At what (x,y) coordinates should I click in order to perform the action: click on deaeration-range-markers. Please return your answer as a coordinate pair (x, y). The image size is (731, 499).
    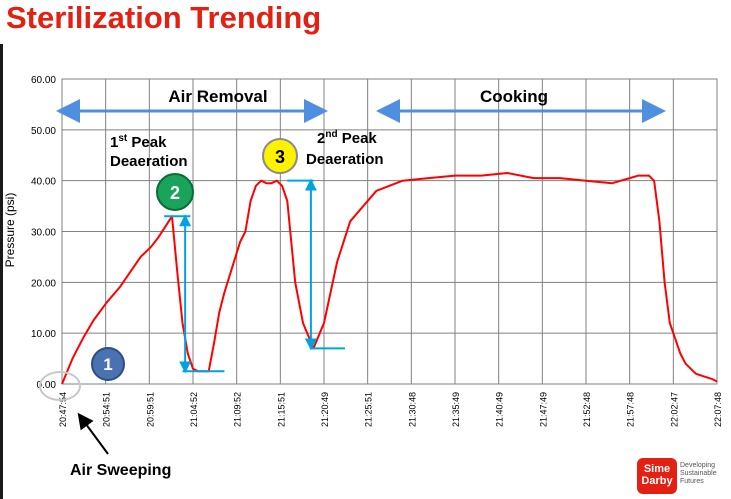
    Looking at the image, I should click on (254, 276).